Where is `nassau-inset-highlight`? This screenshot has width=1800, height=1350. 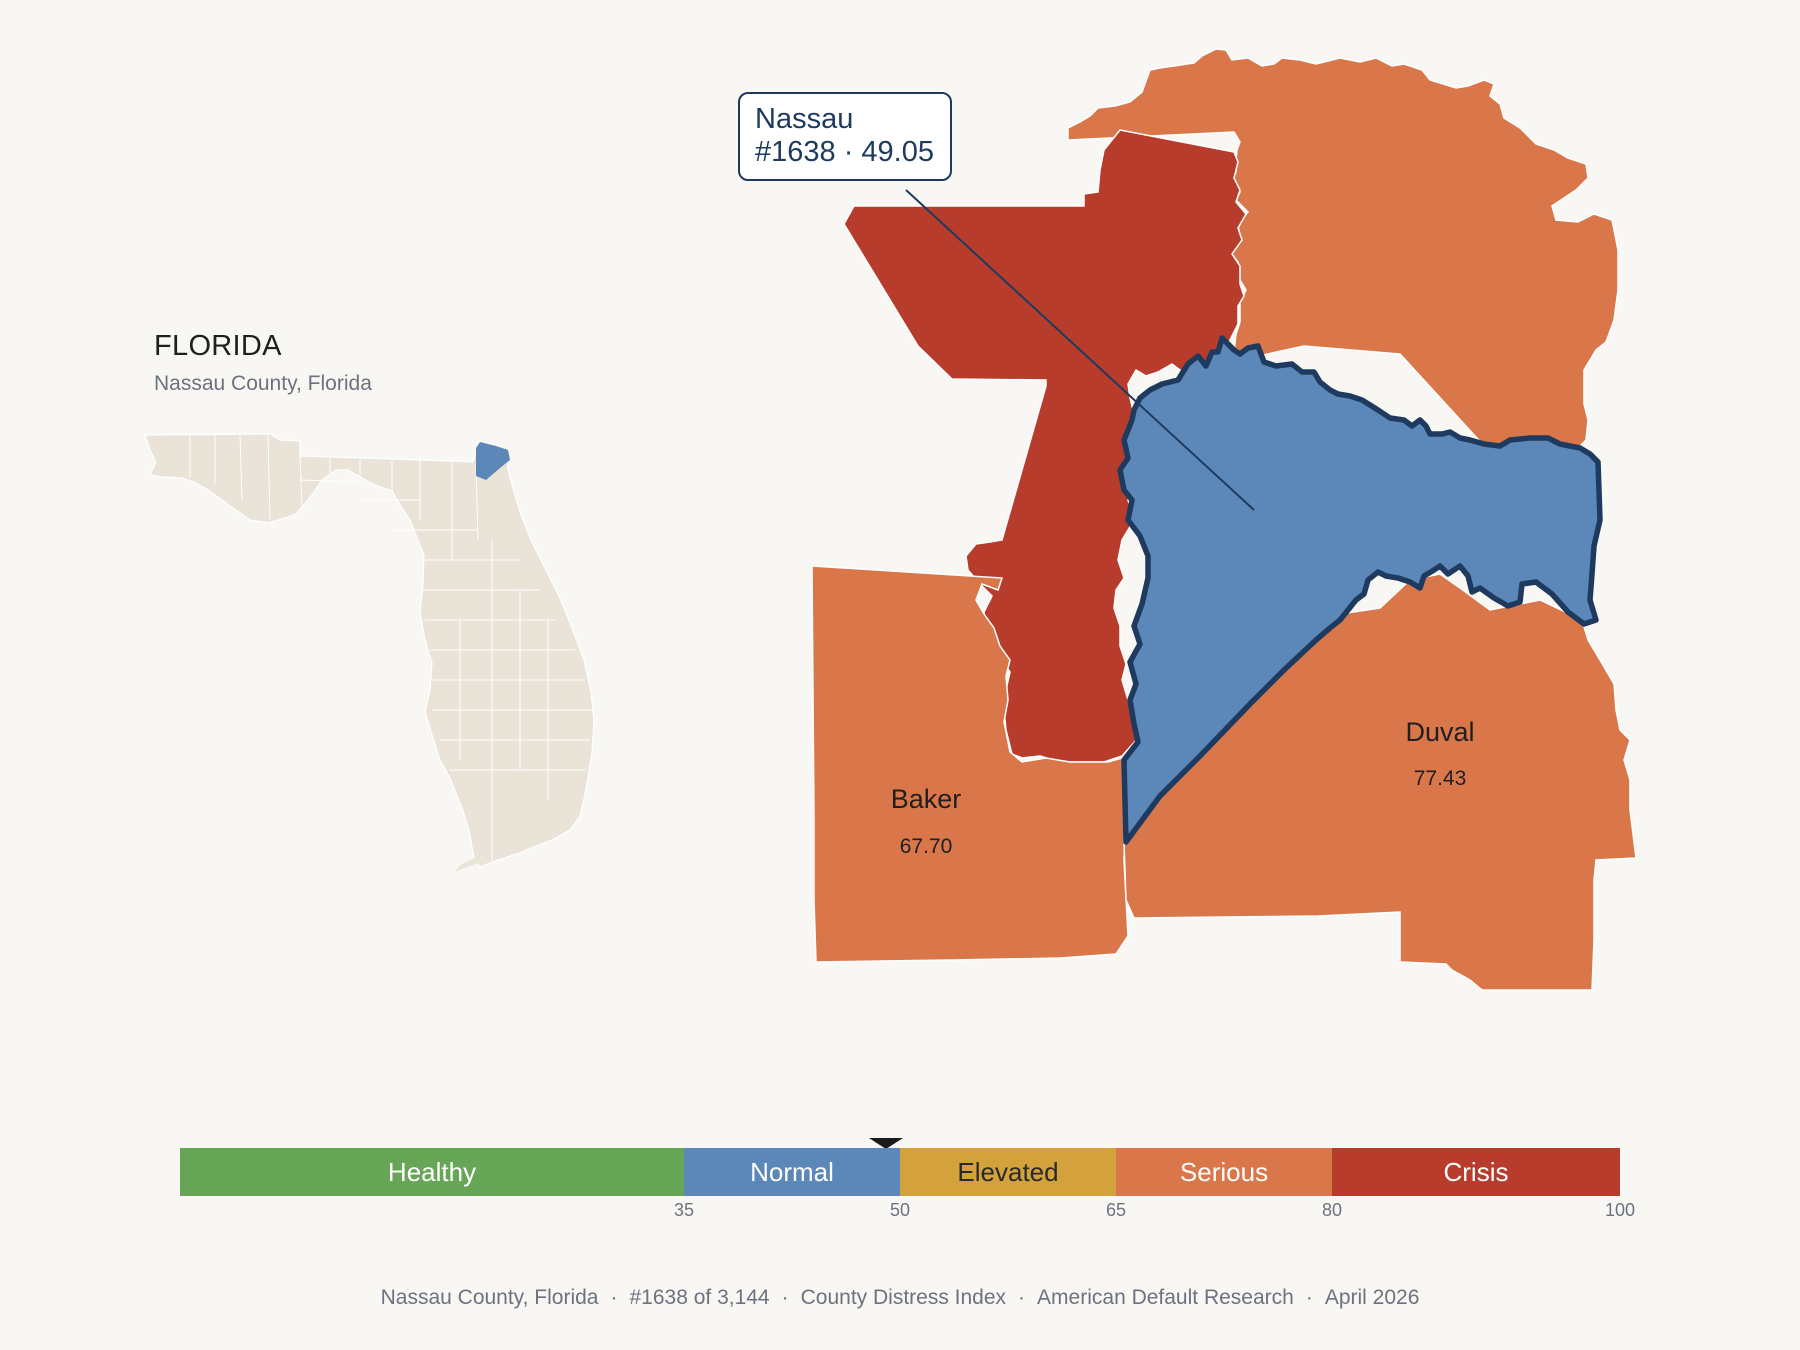 nassau-inset-highlight is located at coordinates (493, 461).